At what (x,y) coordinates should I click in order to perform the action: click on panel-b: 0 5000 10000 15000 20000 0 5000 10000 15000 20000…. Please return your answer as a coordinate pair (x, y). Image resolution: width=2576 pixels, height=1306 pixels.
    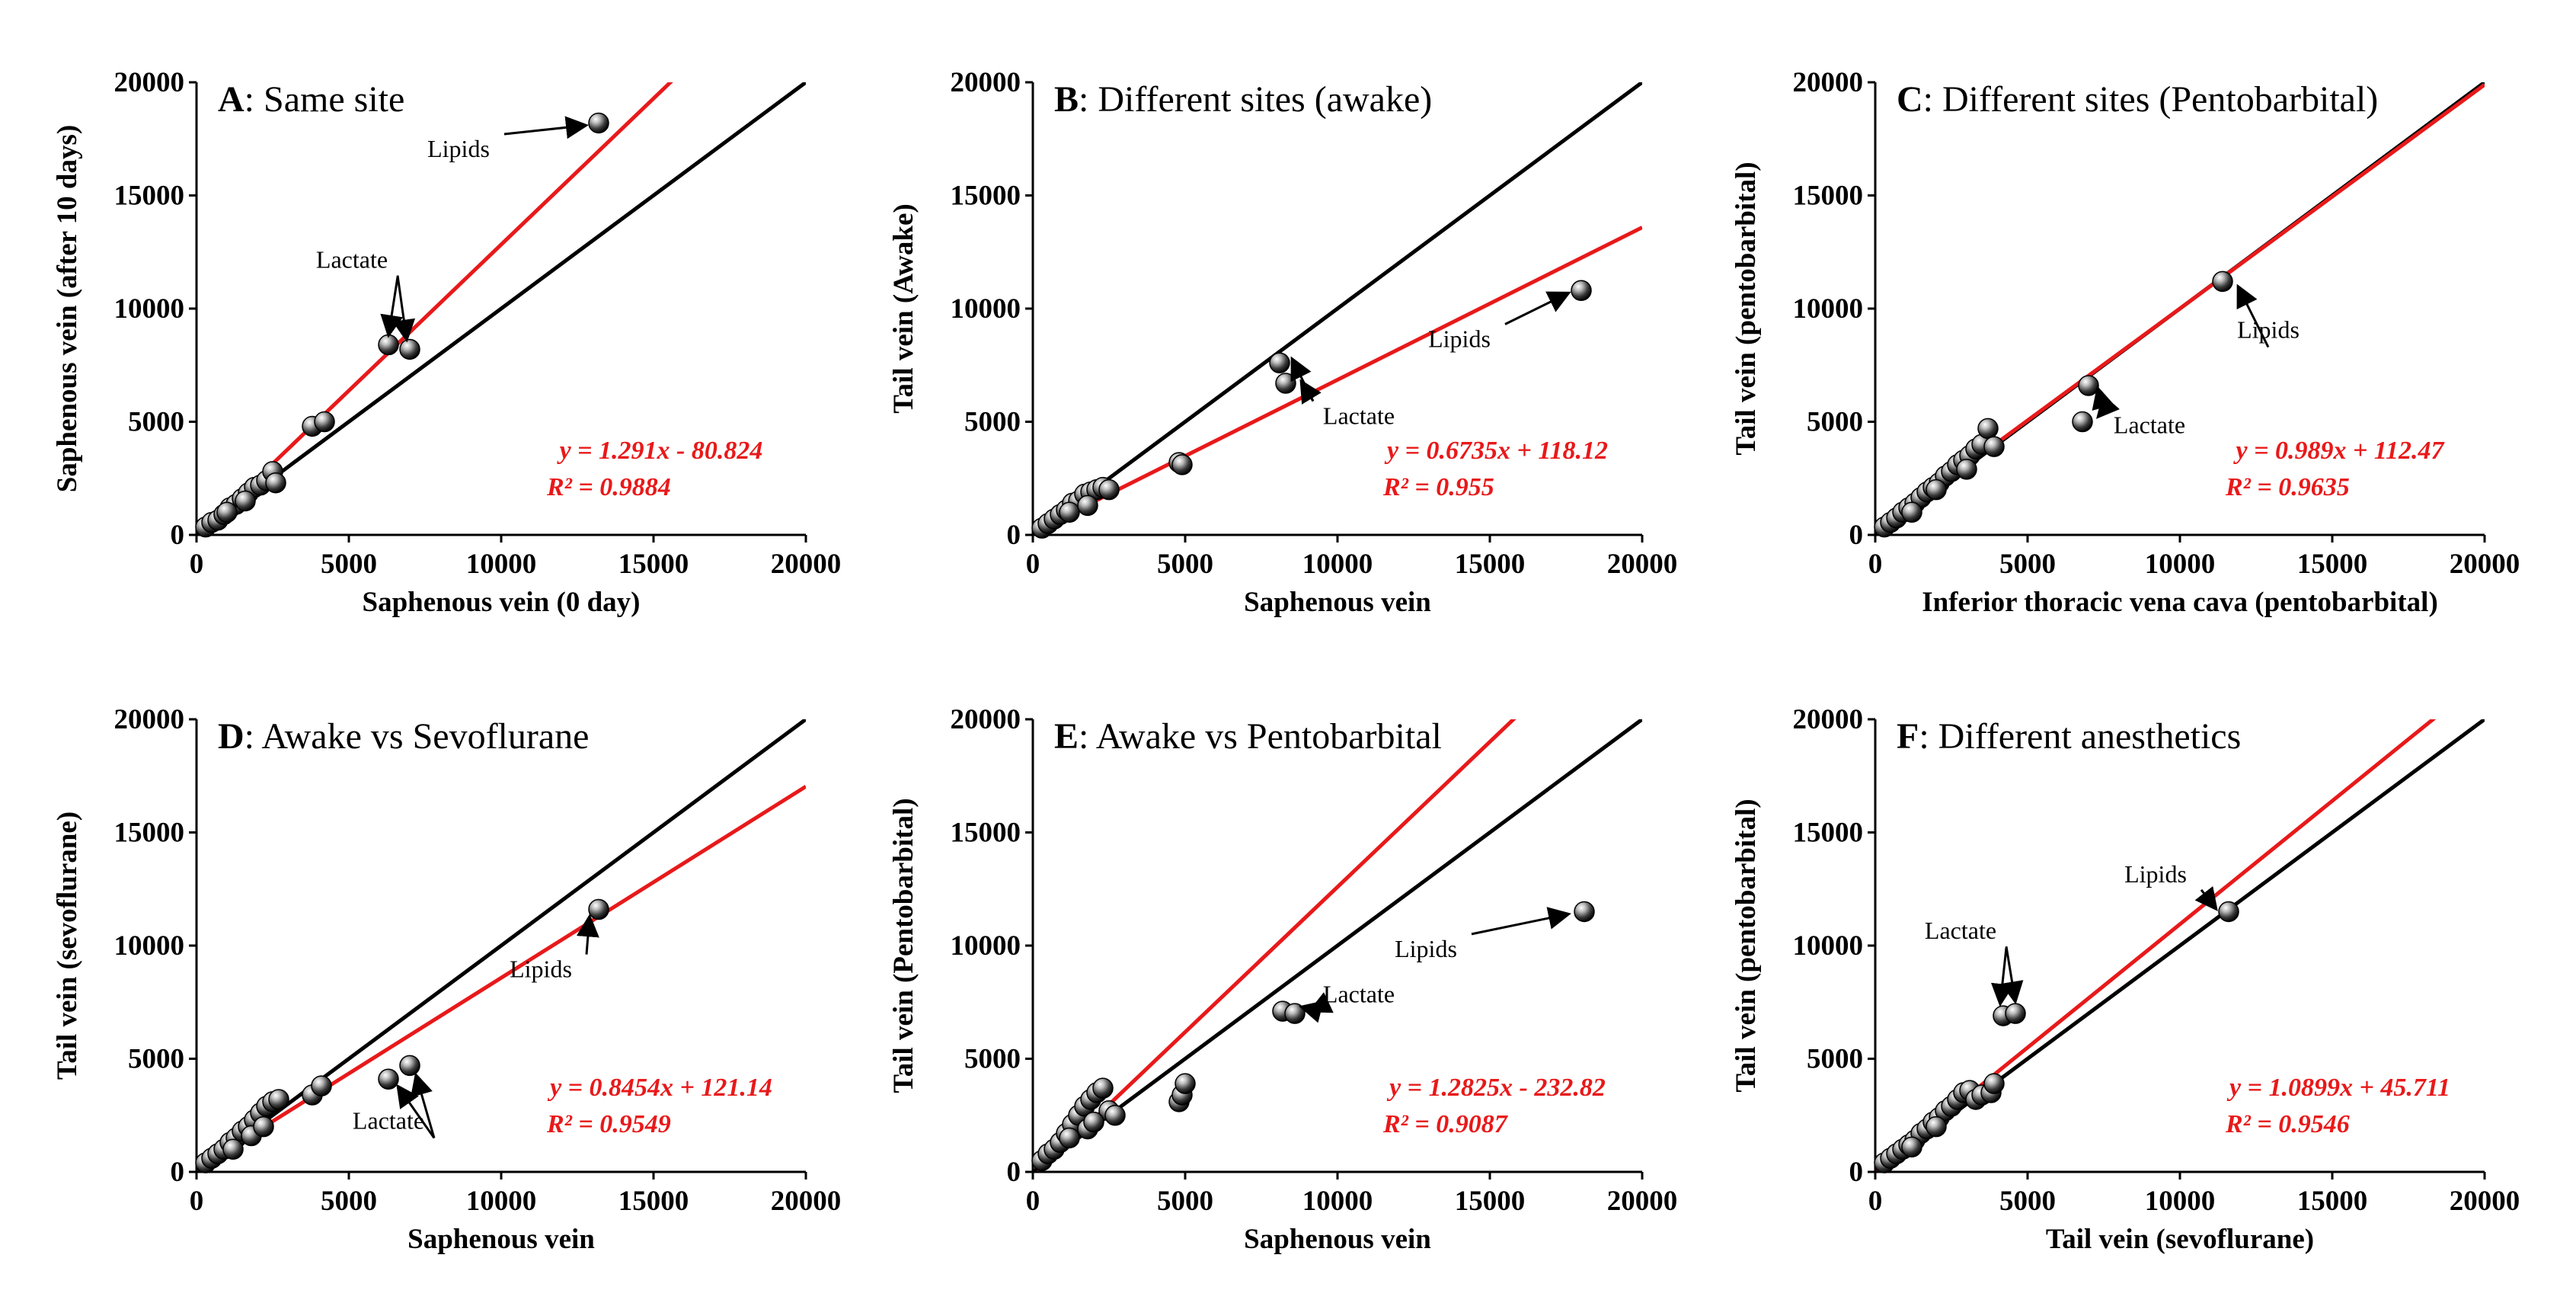
    Looking at the image, I should click on (1282, 342).